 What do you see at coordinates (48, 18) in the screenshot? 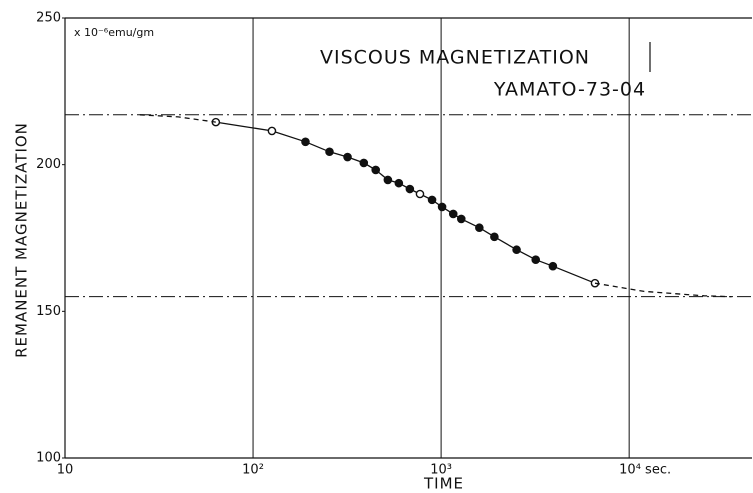
I see `y-tick-label: 250` at bounding box center [48, 18].